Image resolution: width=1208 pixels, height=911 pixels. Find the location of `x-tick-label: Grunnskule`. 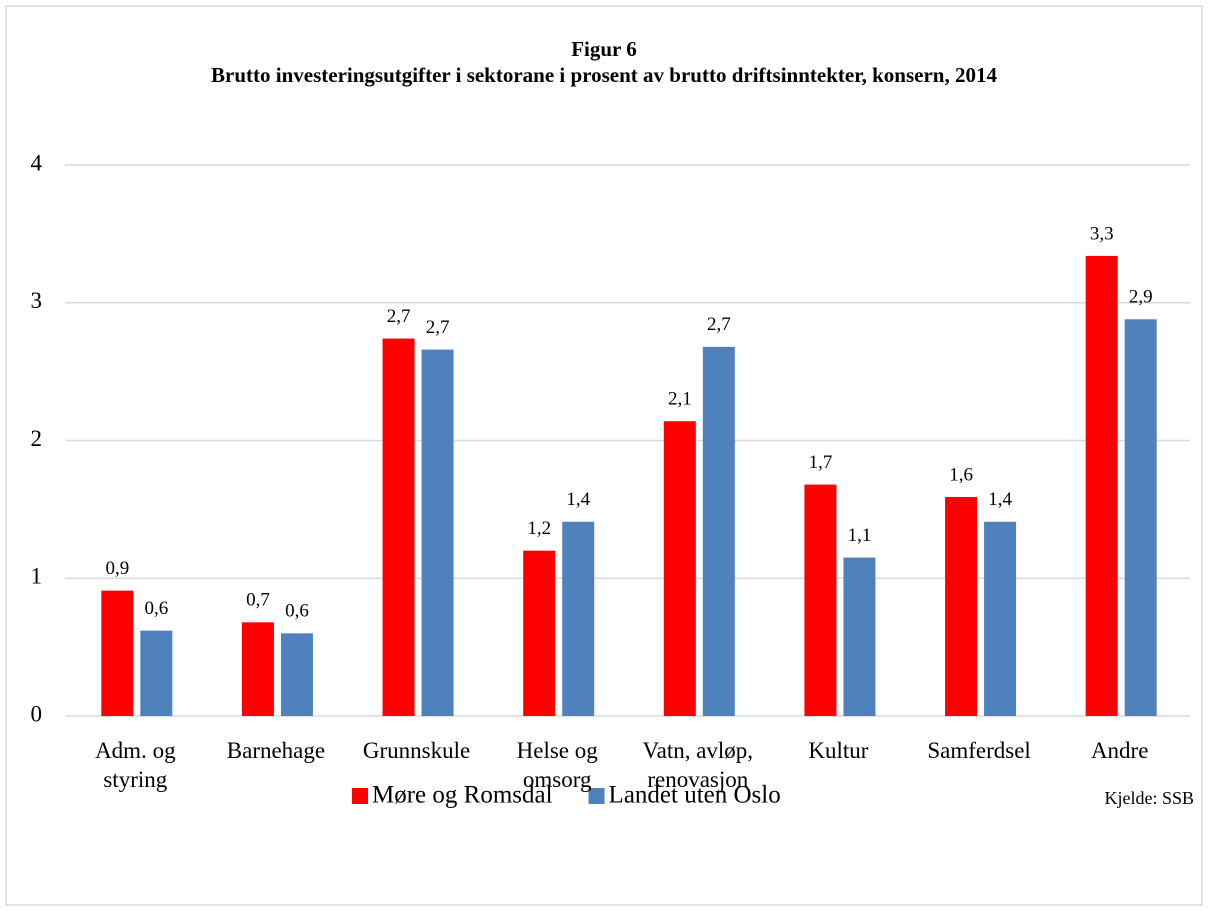

x-tick-label: Grunnskule is located at coordinates (416, 750).